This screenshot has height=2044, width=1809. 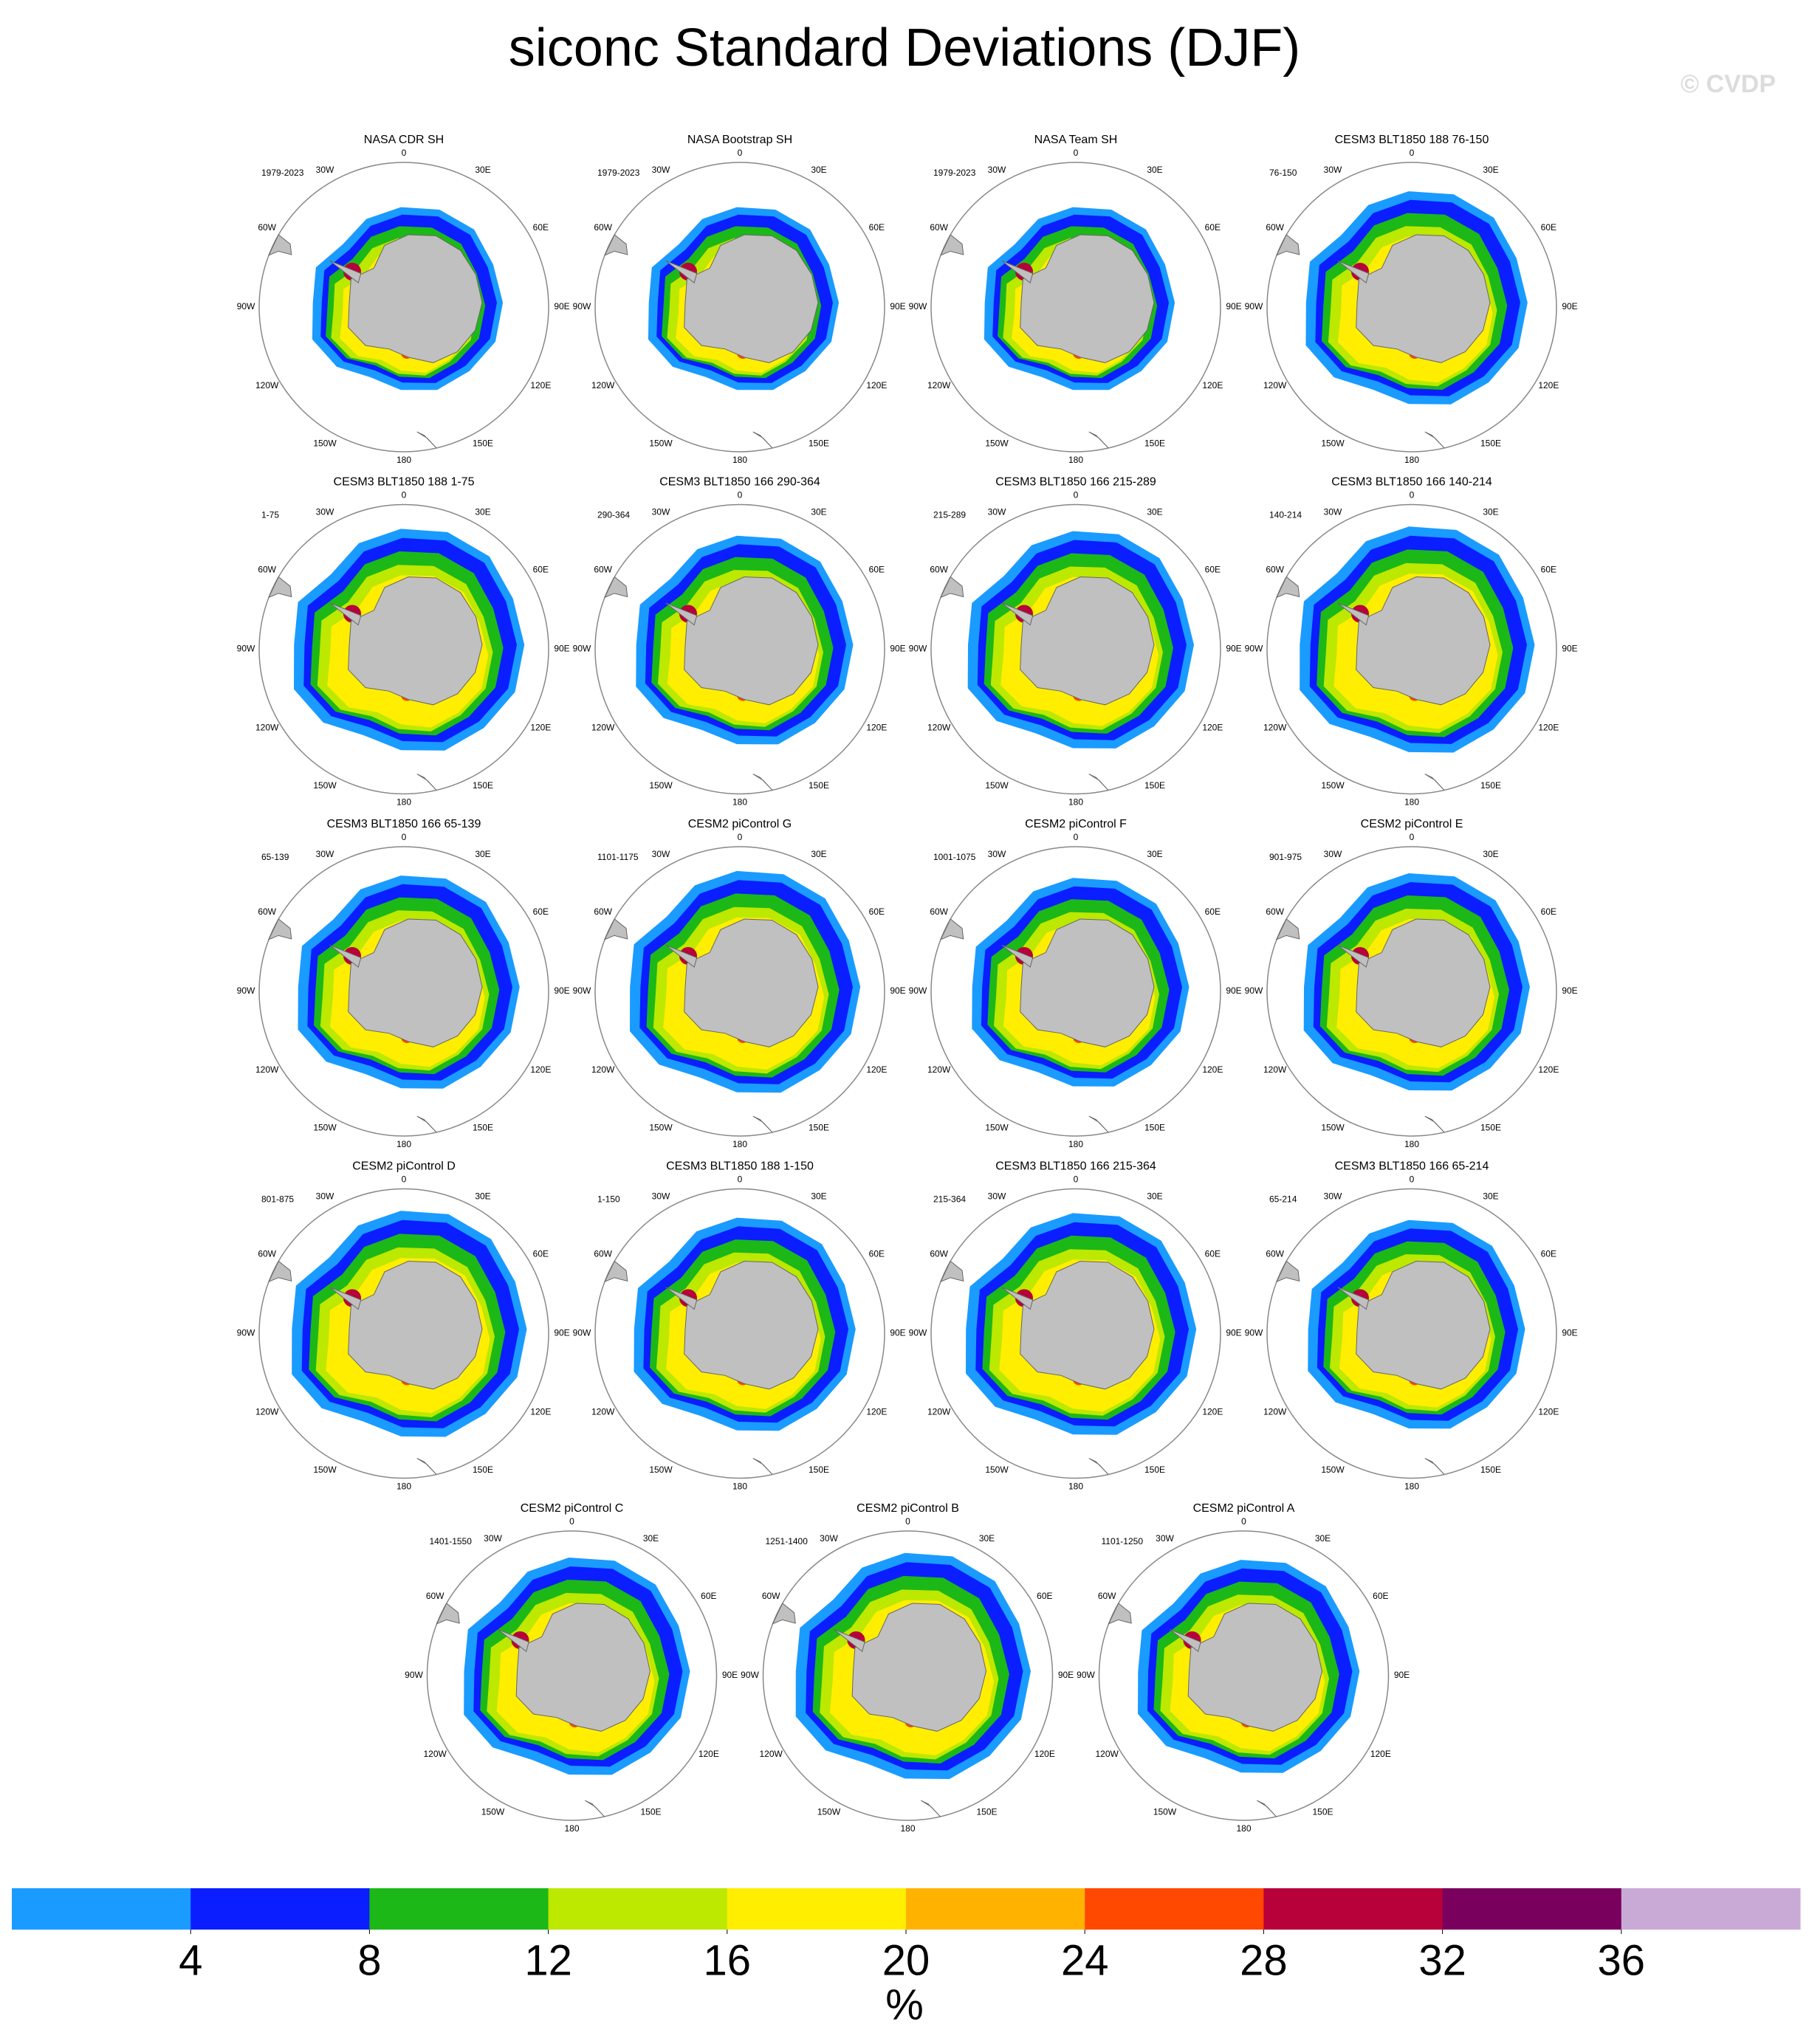 What do you see at coordinates (740, 824) in the screenshot?
I see `panel-title: CESM2 piControl G` at bounding box center [740, 824].